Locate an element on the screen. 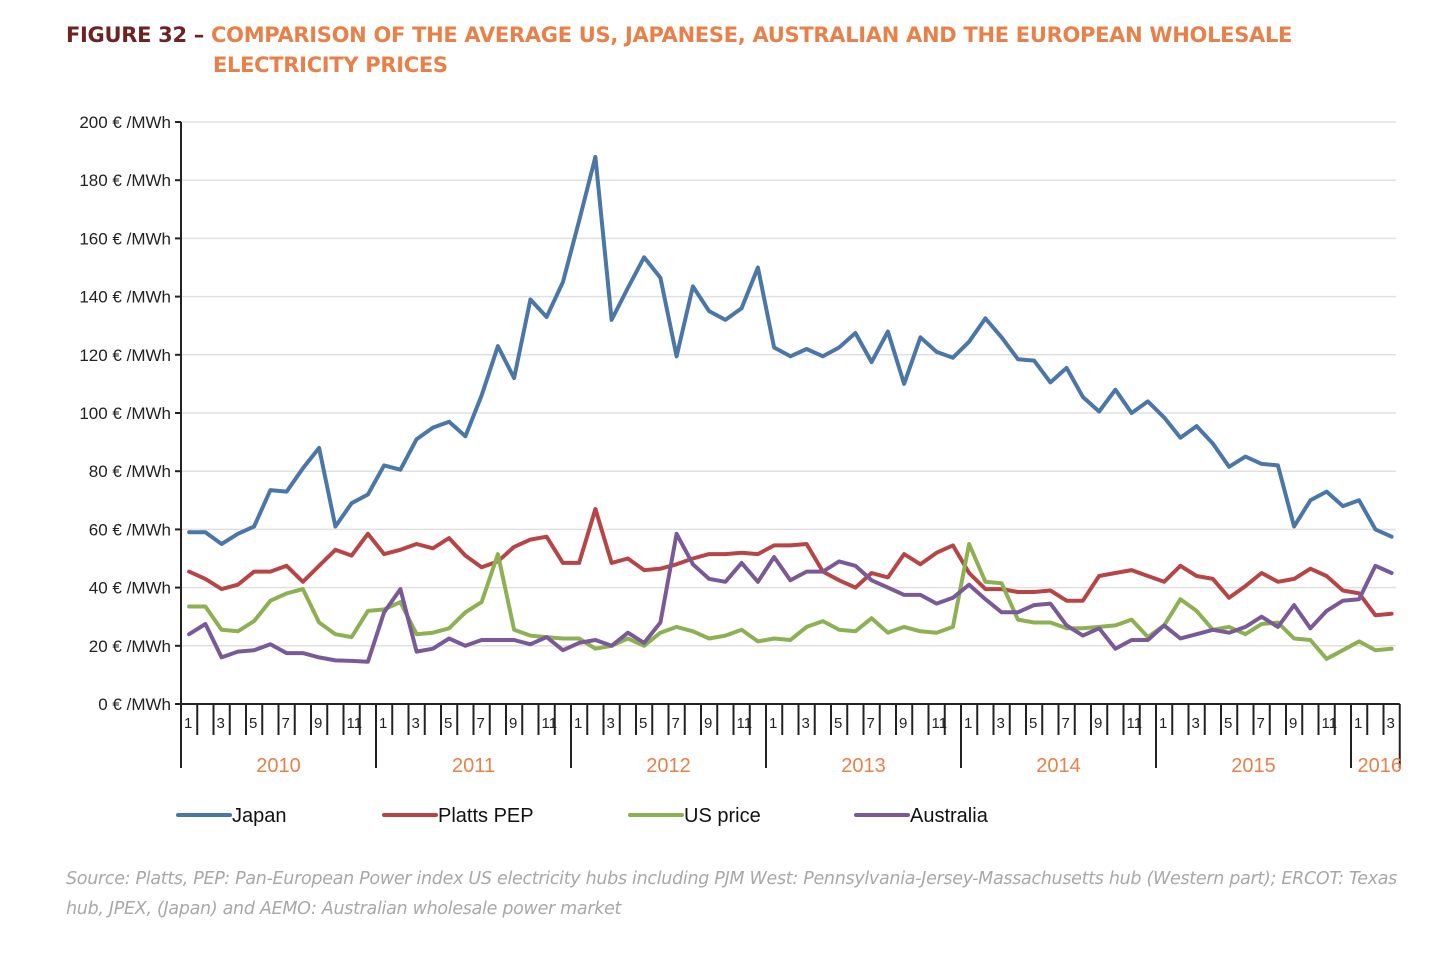 The width and height of the screenshot is (1446, 968). y-tick-label: 80 € /MWh is located at coordinates (130, 471).